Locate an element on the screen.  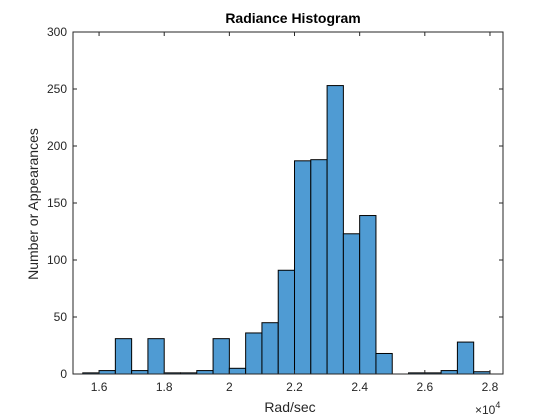
x-tick-label: 1.6 is located at coordinates (99, 387).